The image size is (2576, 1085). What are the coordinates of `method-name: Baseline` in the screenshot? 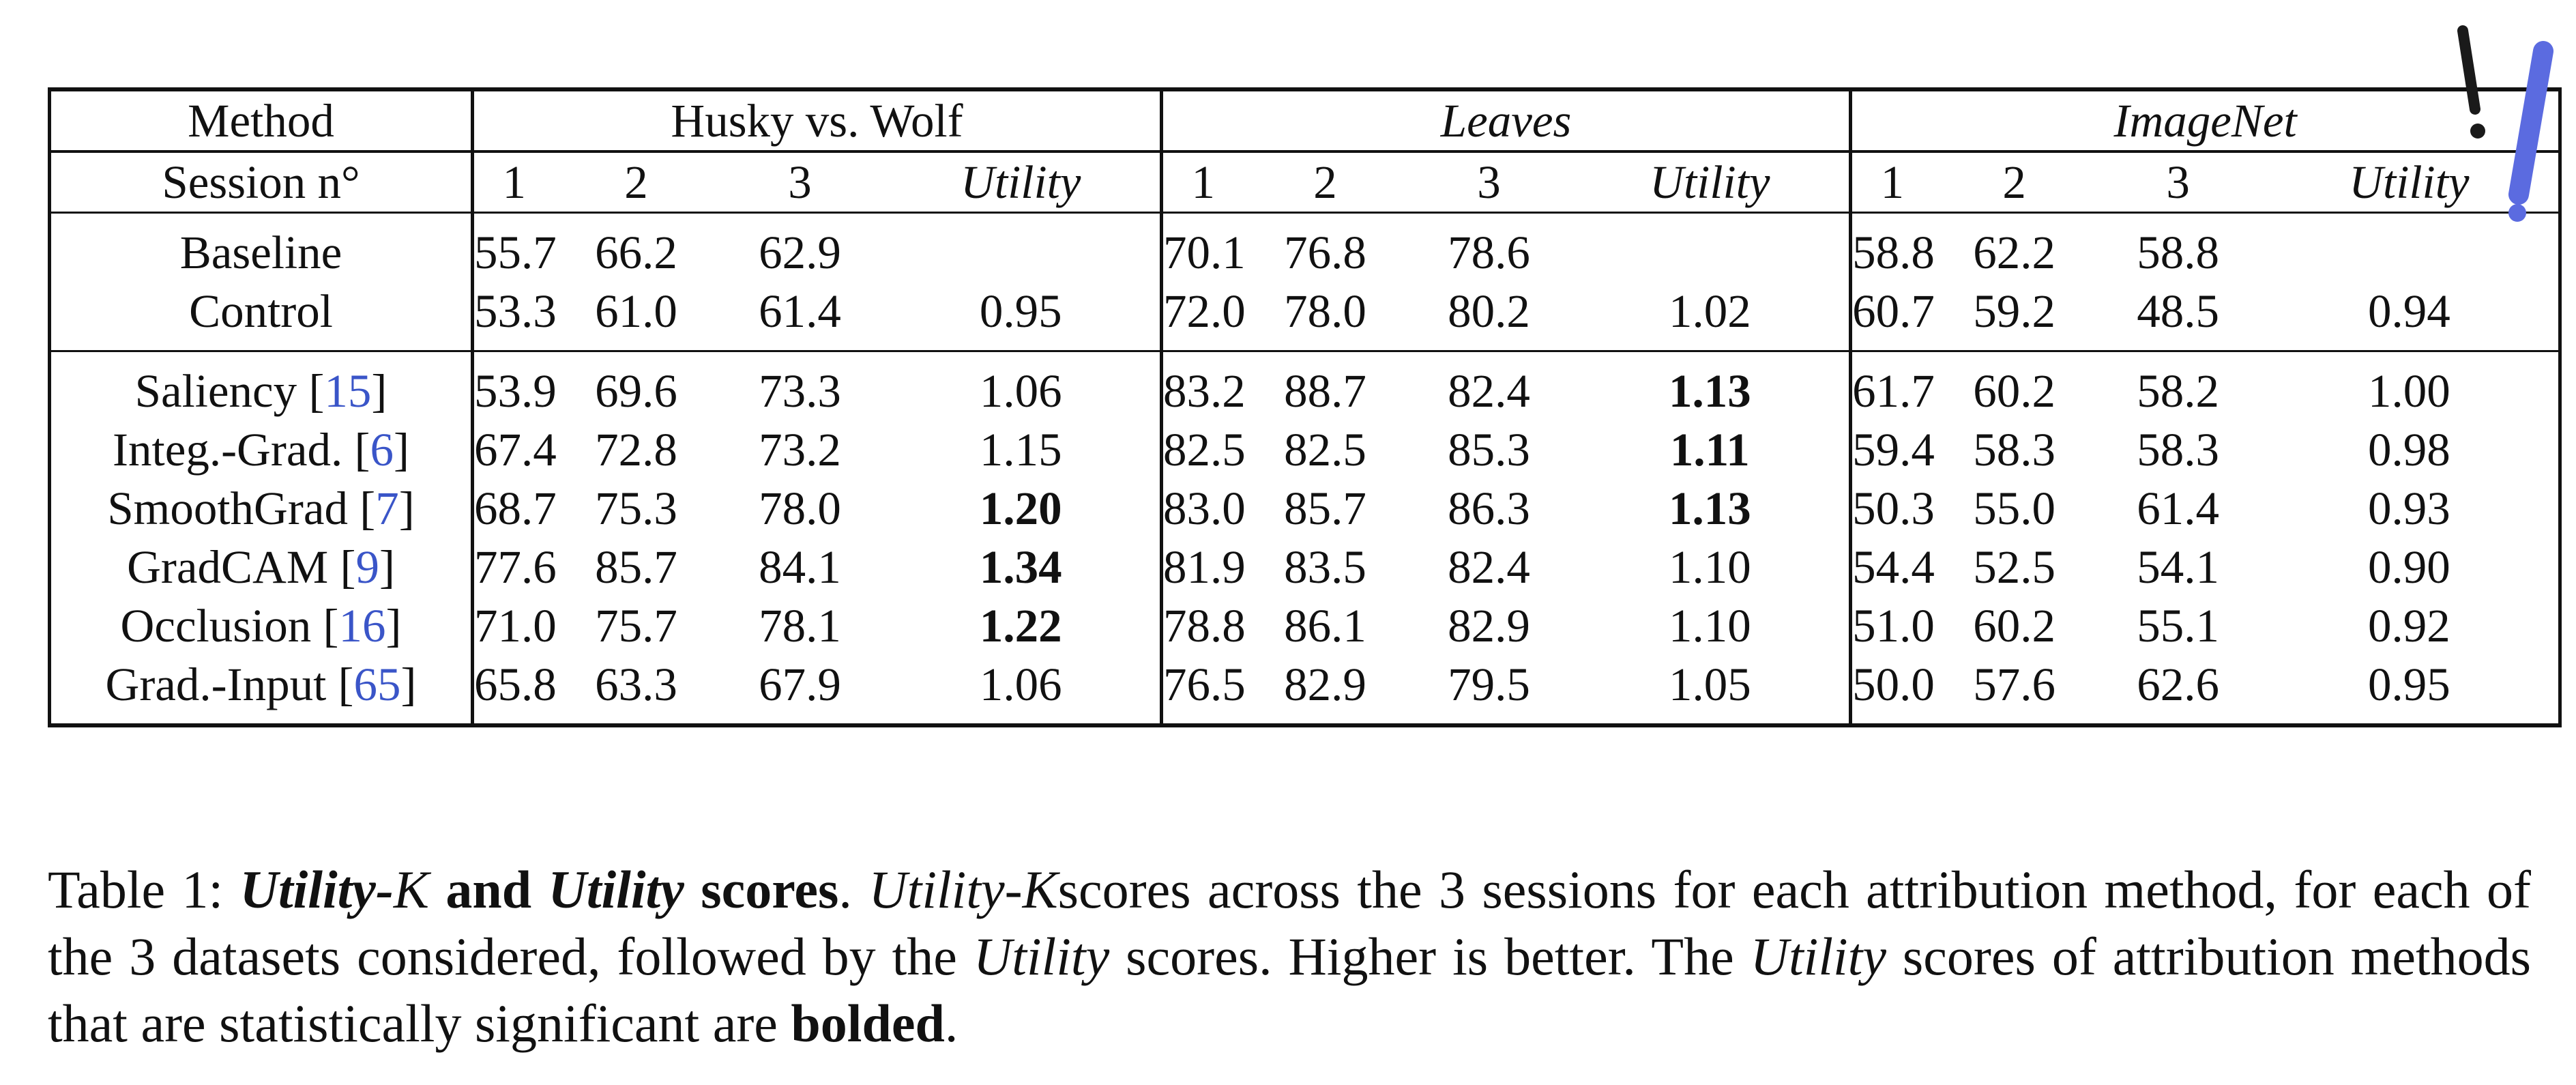 It's located at (260, 252).